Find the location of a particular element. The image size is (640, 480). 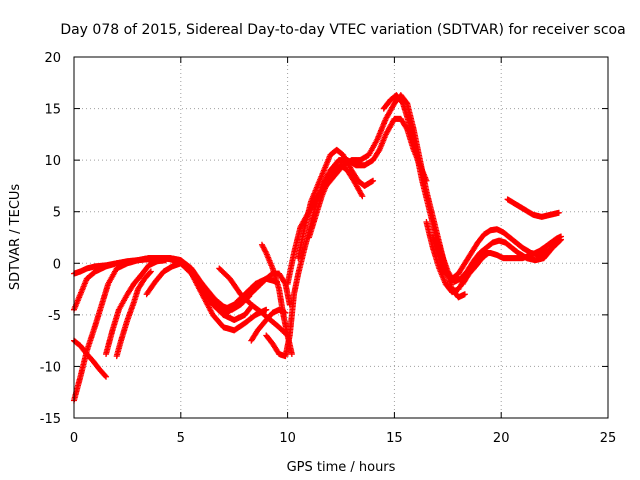

x-tick-label: 15 is located at coordinates (394, 438).